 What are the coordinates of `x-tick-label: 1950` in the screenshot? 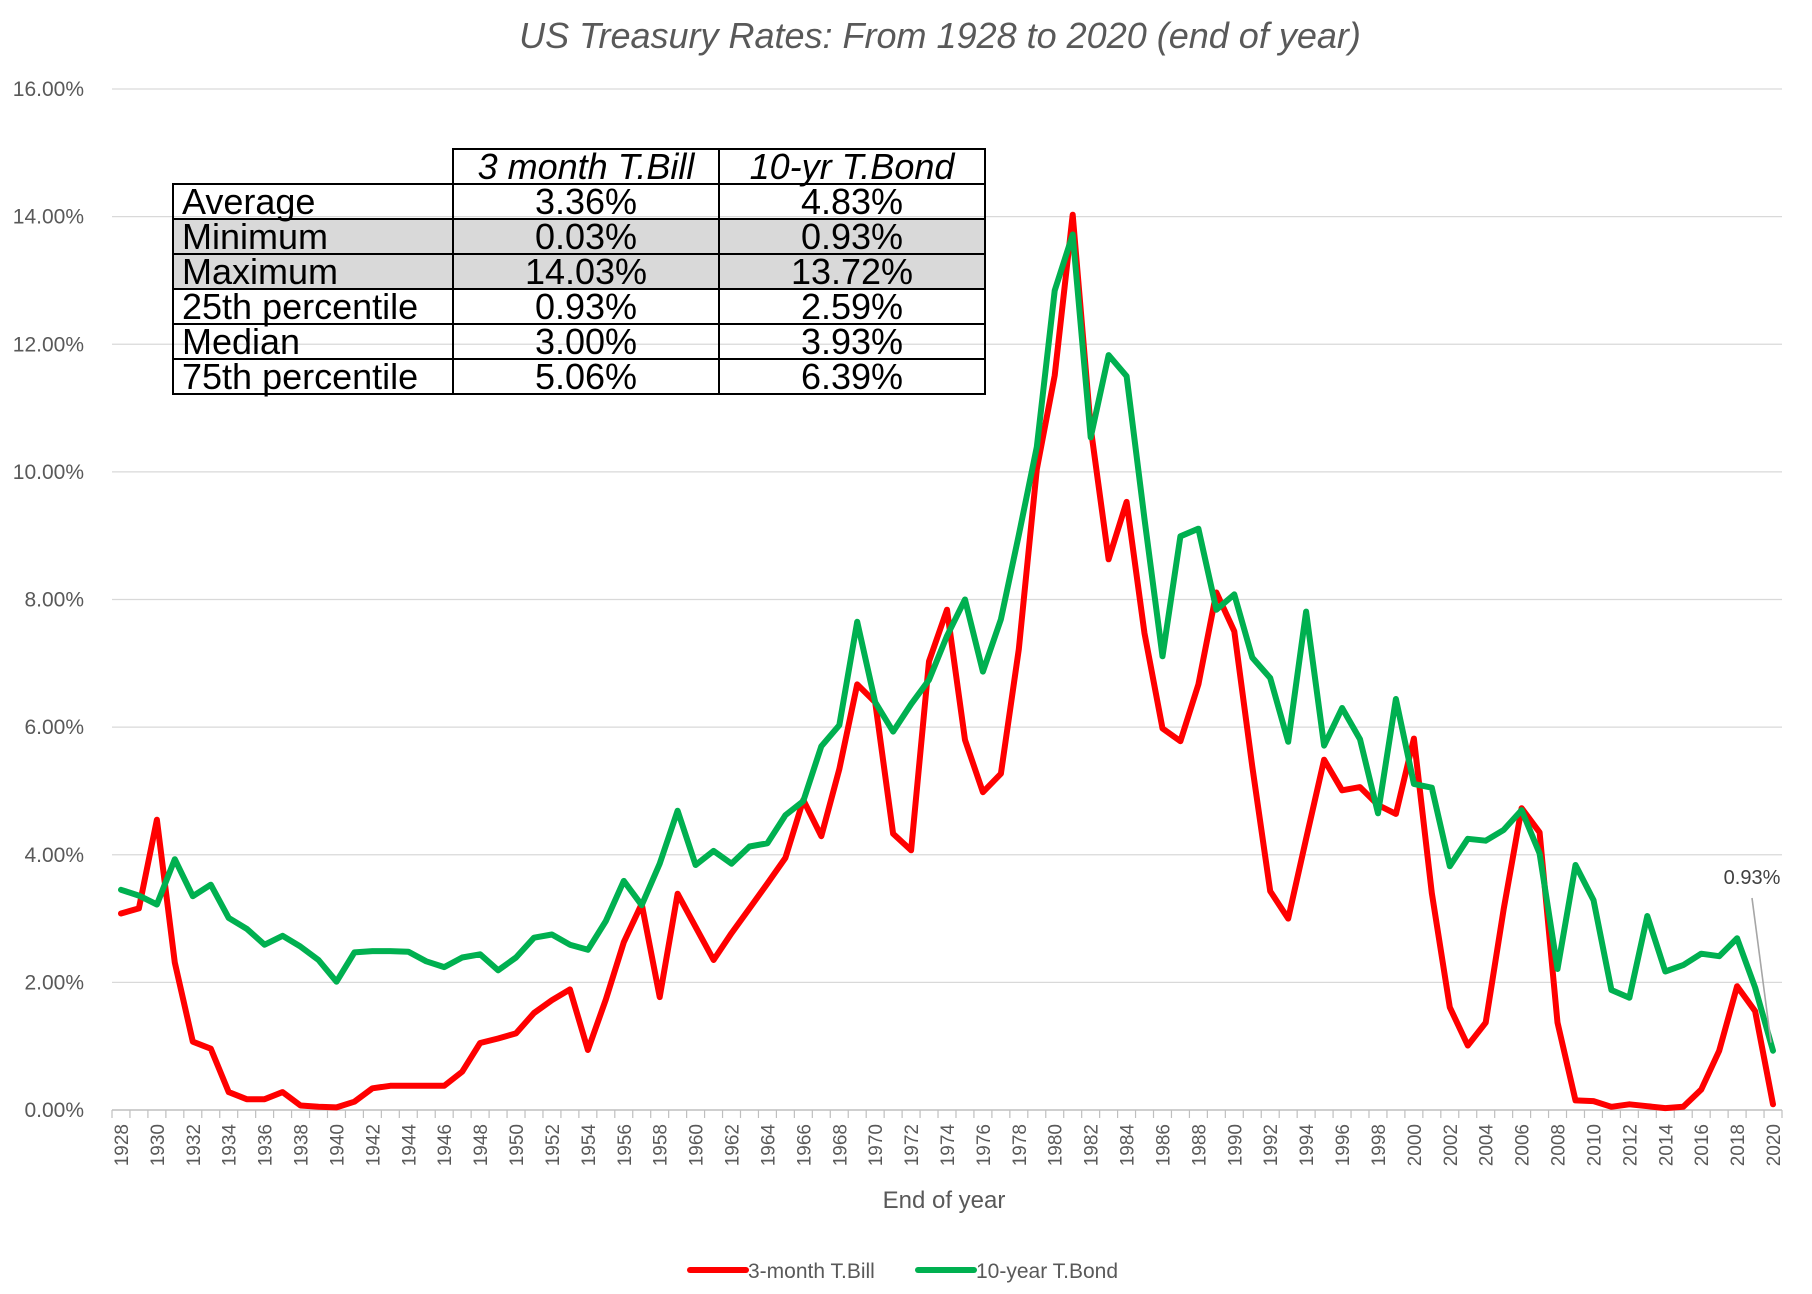 It's located at (517, 1145).